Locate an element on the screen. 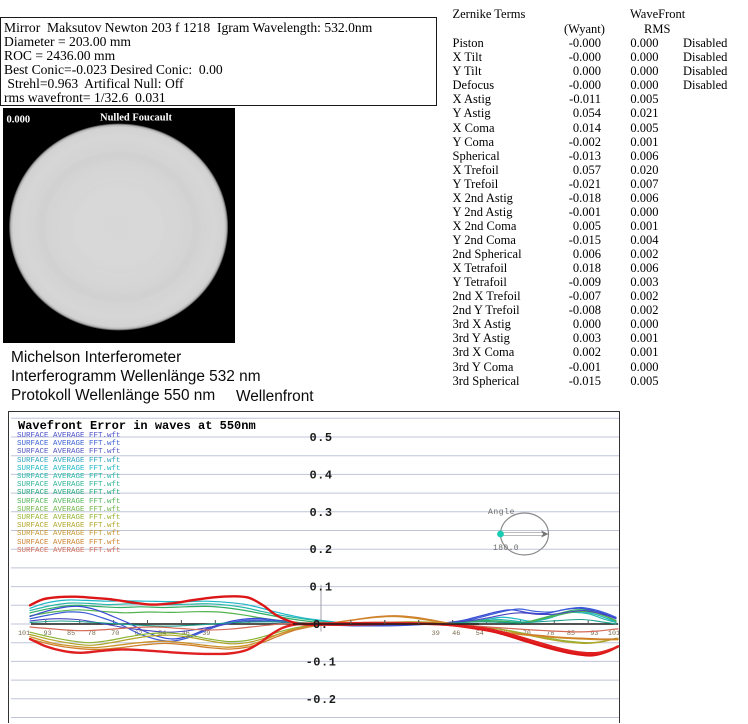  svg-text: 0.000 is located at coordinates (19, 120).